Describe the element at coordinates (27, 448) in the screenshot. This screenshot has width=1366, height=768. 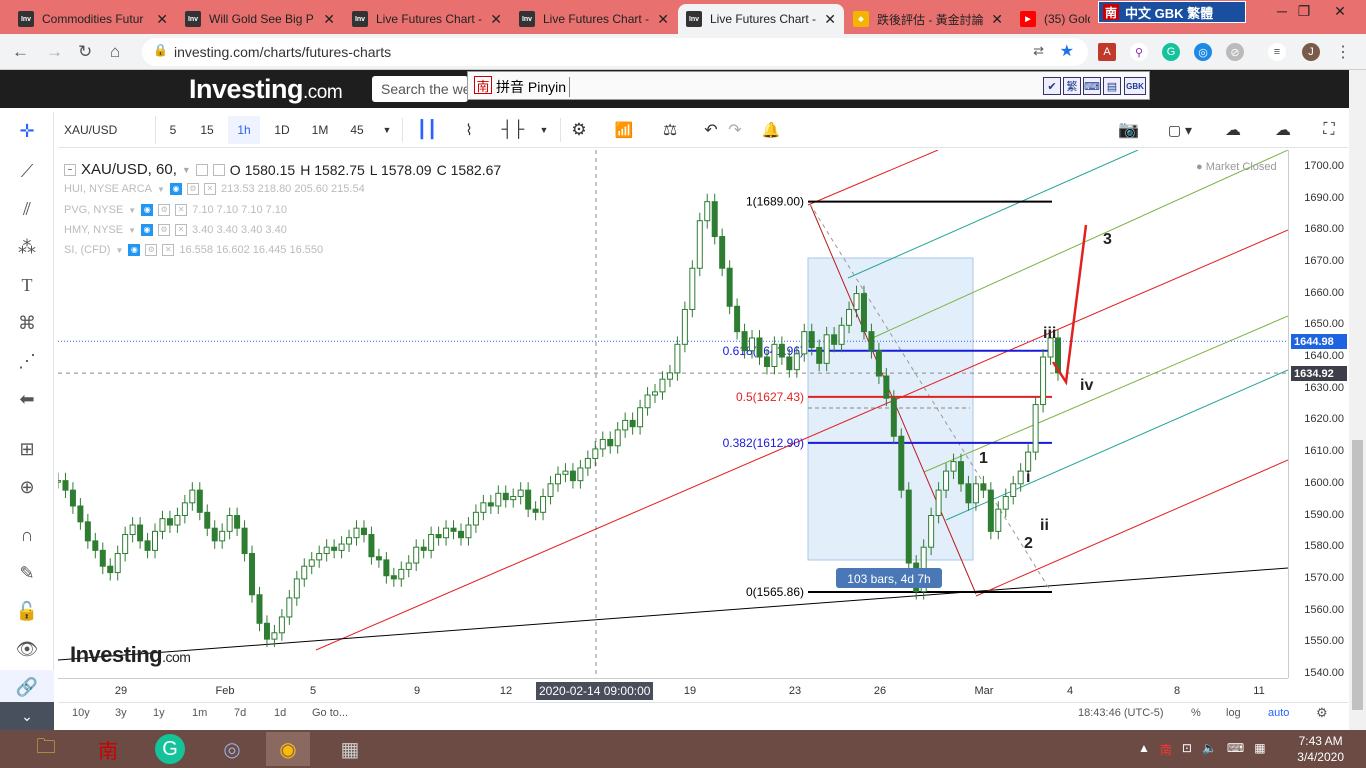
I see `measure-icon: ⊞` at that location.